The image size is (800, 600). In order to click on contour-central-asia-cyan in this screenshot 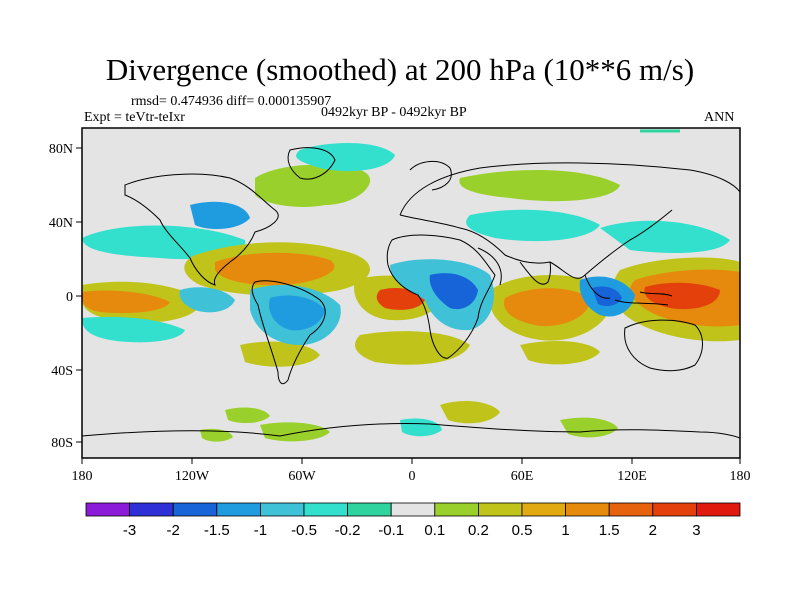, I will do `click(533, 225)`.